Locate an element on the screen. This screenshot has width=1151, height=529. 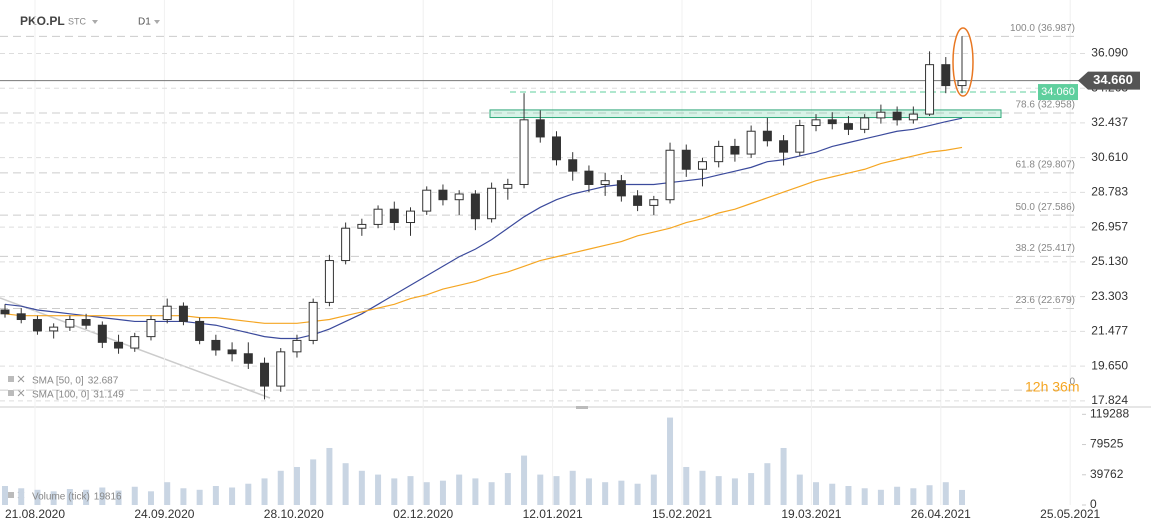
price-tag is located at coordinates (1109, 80).